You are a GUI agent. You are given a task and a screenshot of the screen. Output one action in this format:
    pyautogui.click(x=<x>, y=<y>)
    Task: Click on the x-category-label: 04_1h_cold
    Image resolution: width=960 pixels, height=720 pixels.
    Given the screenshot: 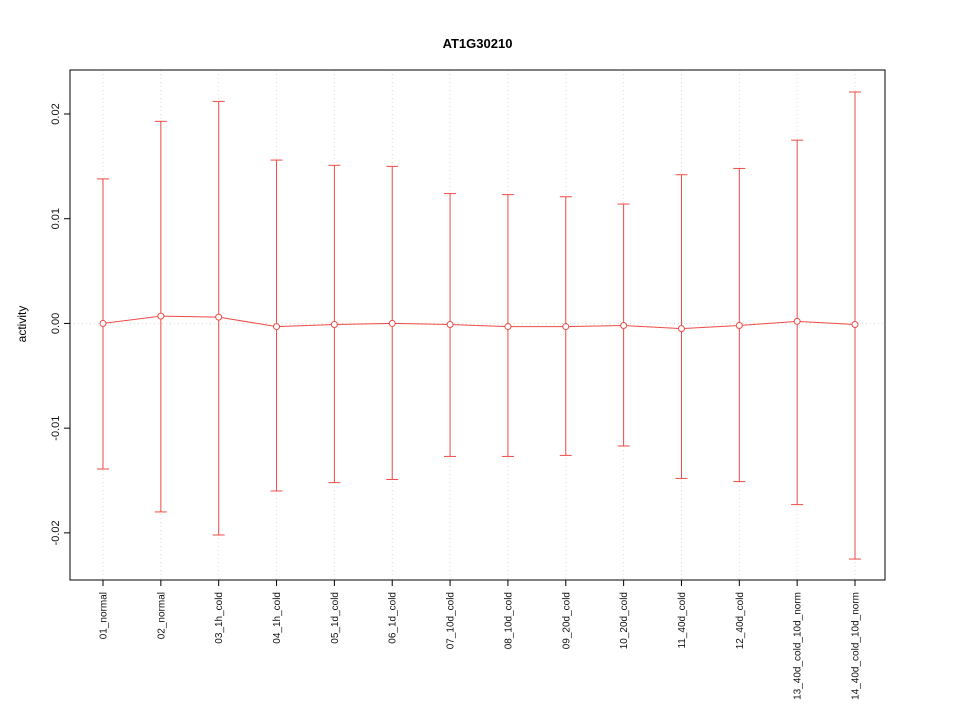 What is the action you would take?
    pyautogui.click(x=277, y=618)
    